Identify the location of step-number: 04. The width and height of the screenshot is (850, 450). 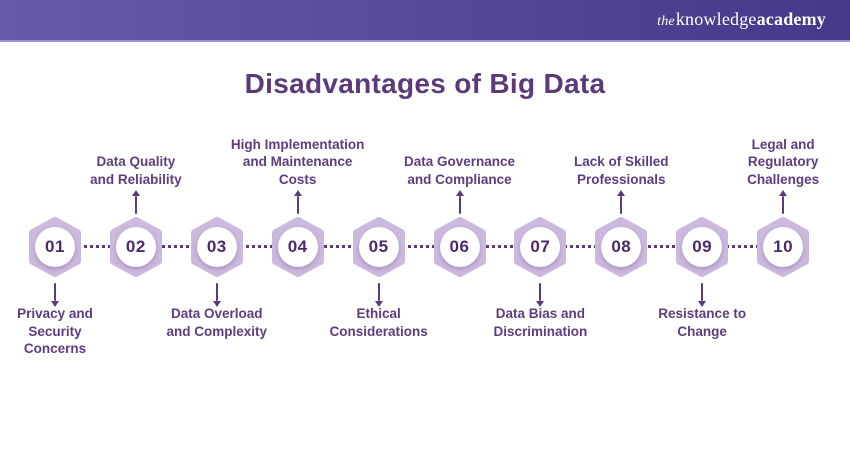
(297, 246).